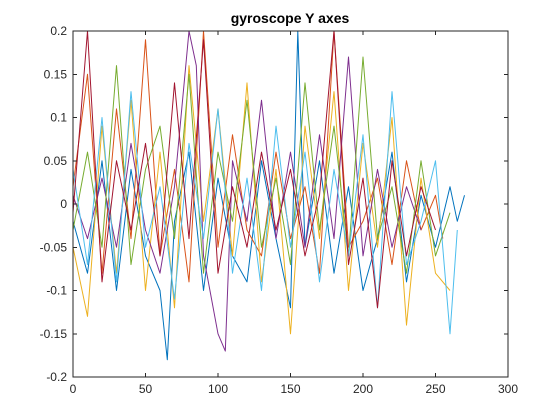 This screenshot has width=560, height=420. What do you see at coordinates (56, 161) in the screenshot?
I see `y-tick-label: 0.05` at bounding box center [56, 161].